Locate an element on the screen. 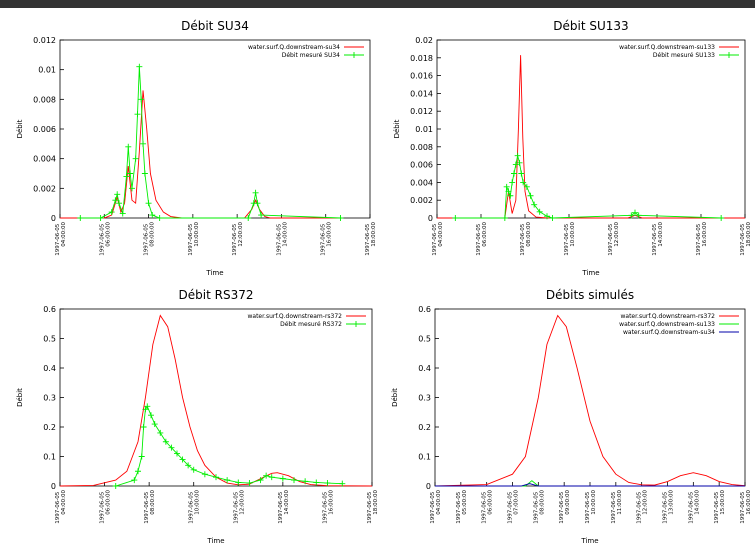 The height and width of the screenshot is (549, 755). y-tick-label: 0.018 is located at coordinates (421, 58).